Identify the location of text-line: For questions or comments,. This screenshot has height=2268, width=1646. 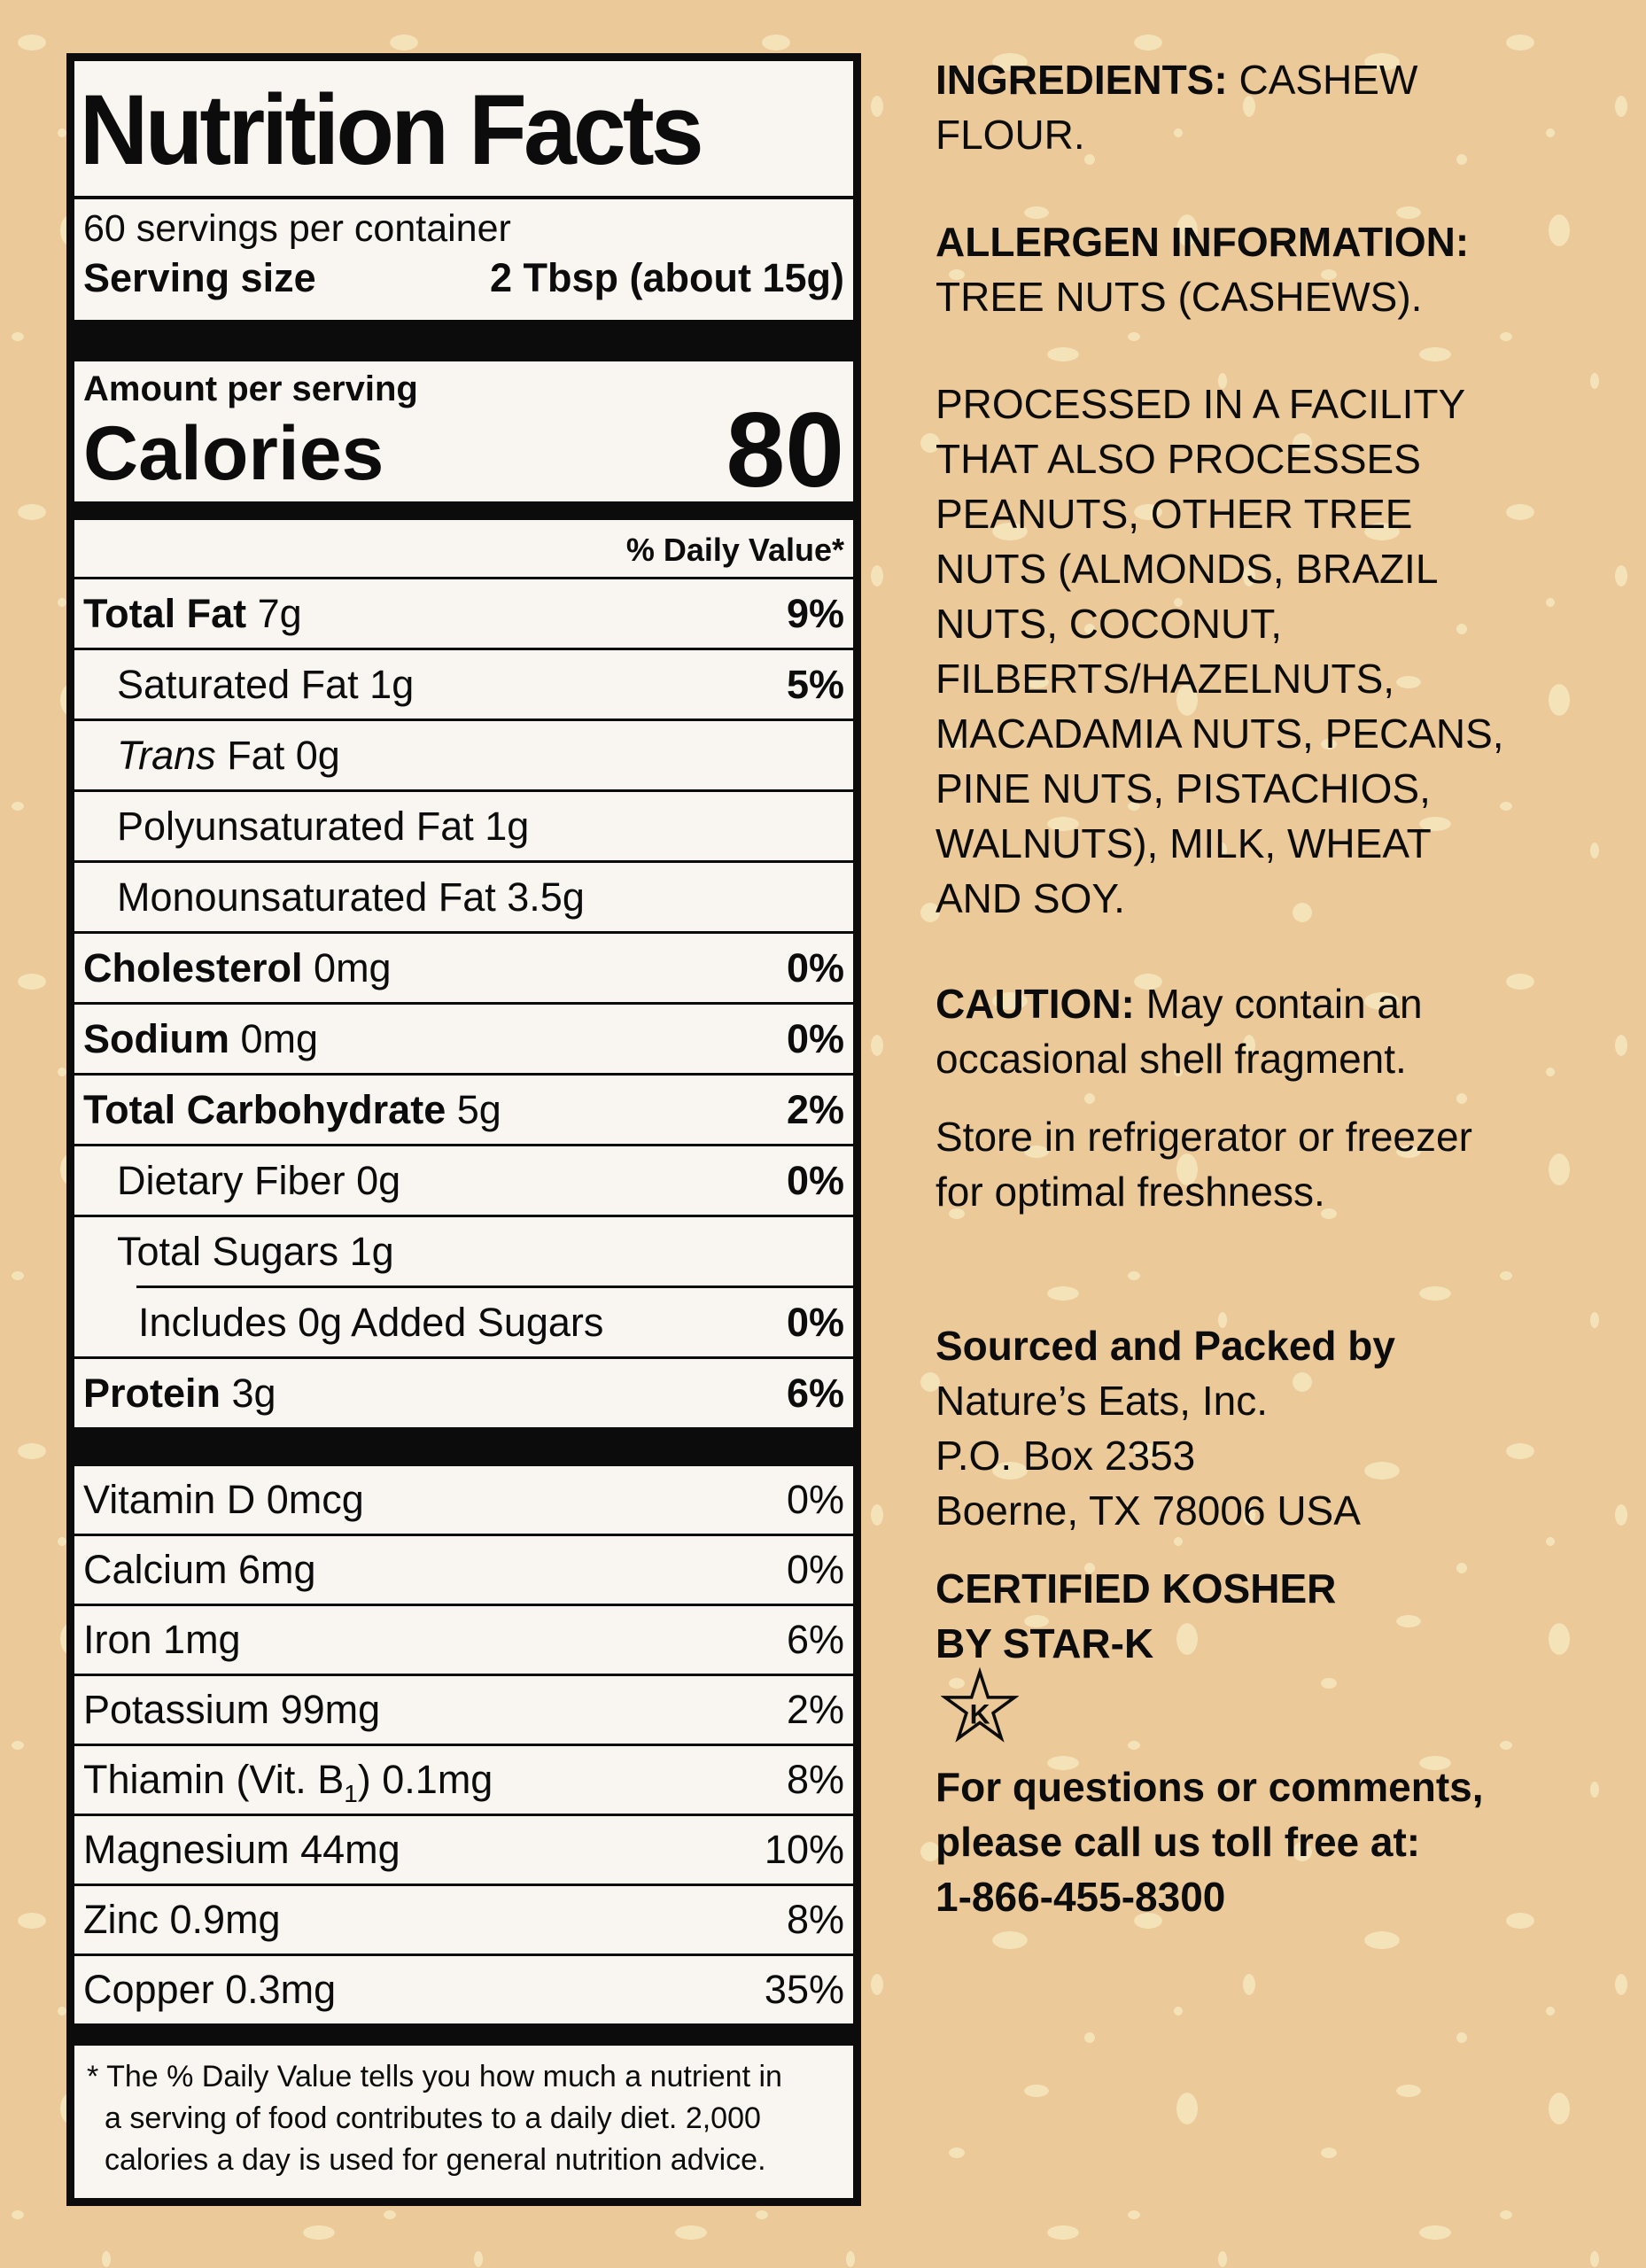
(1210, 1786).